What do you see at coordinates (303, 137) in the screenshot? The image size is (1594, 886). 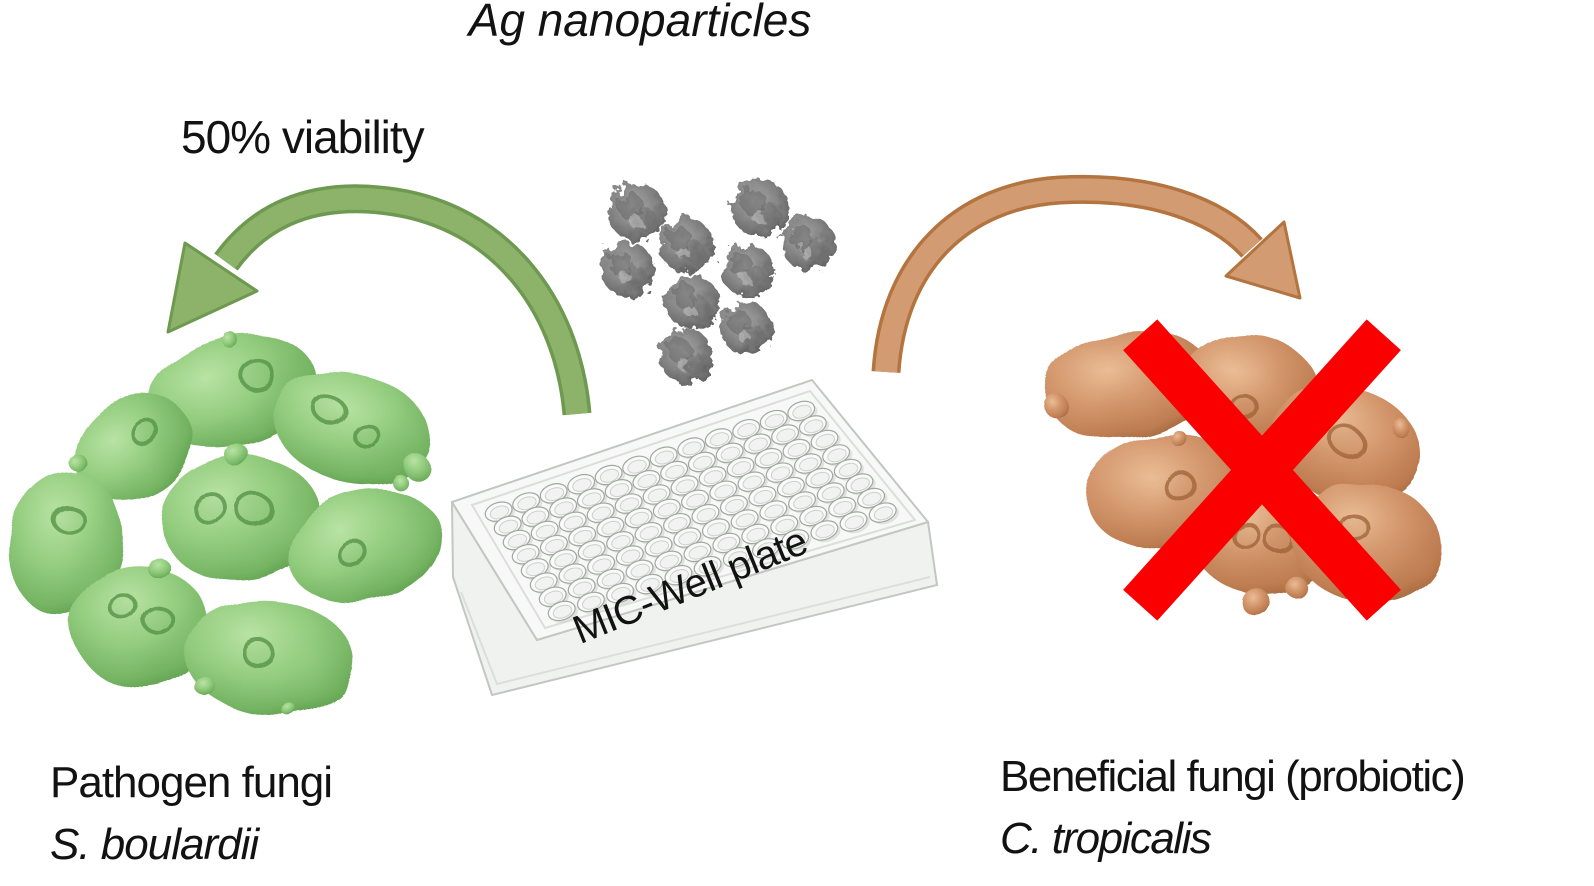 I see `label-50-viability: 50% viability` at bounding box center [303, 137].